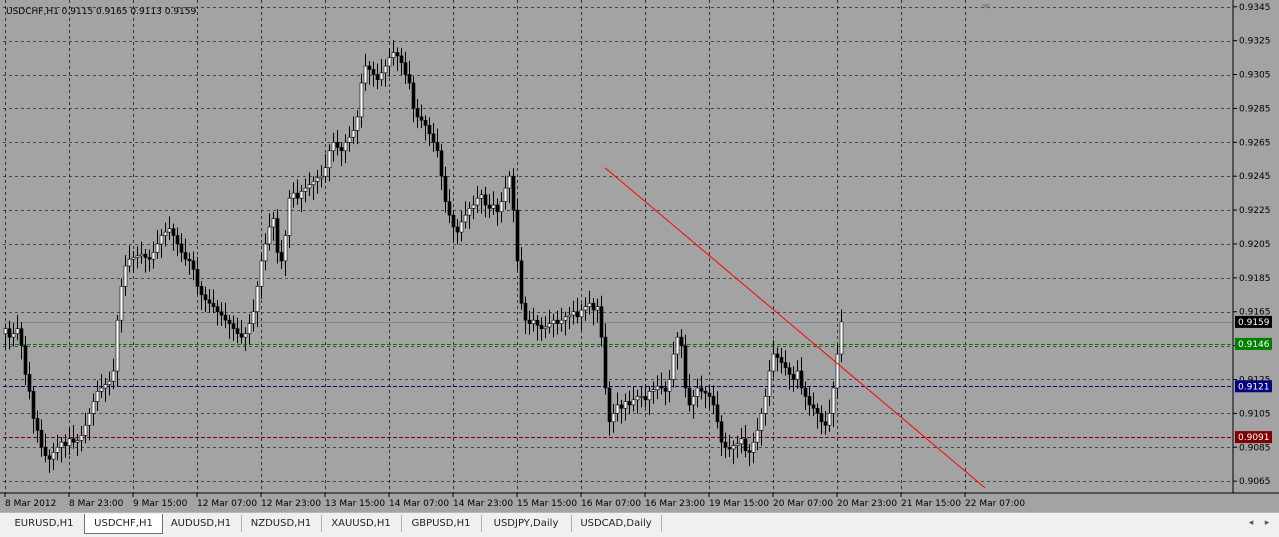 This screenshot has height=537, width=1279. Describe the element at coordinates (986, 6) in the screenshot. I see `chart-shift-marker-icon` at that location.